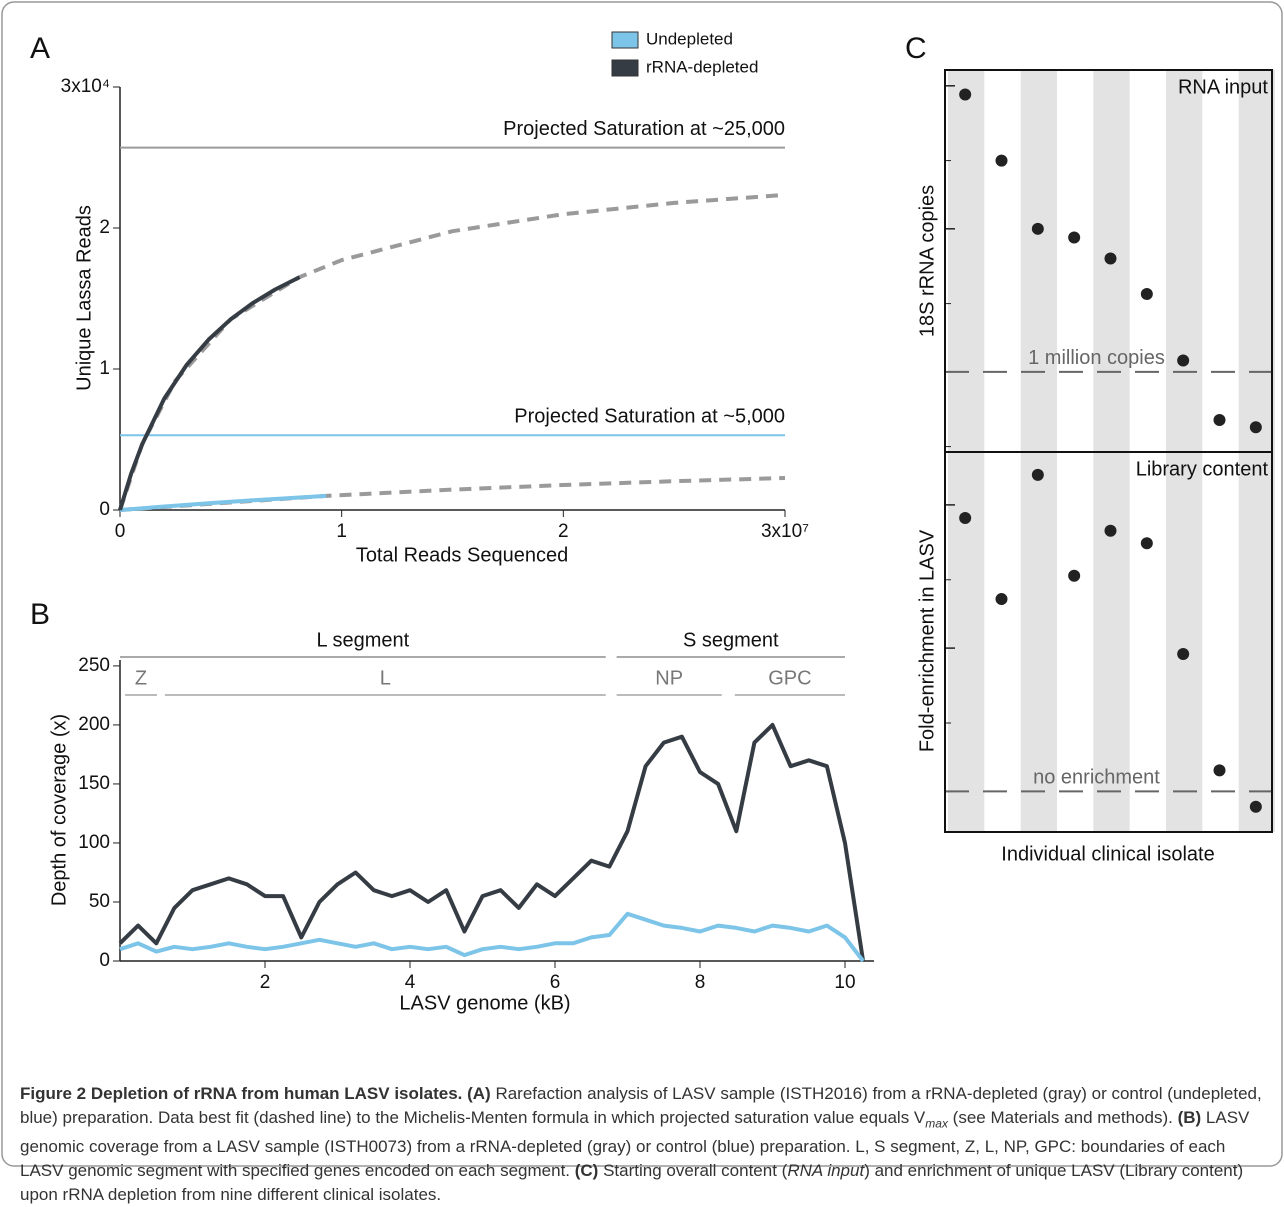 Image resolution: width=1284 pixels, height=1207 pixels. Describe the element at coordinates (99, 901) in the screenshot. I see `y-tick-label: 50` at that location.